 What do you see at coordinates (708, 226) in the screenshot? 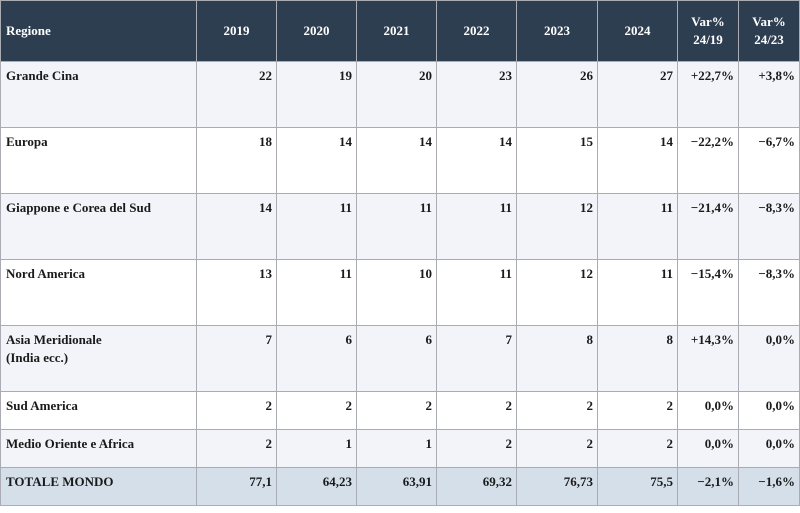
I see `value-cell: −21,4%` at bounding box center [708, 226].